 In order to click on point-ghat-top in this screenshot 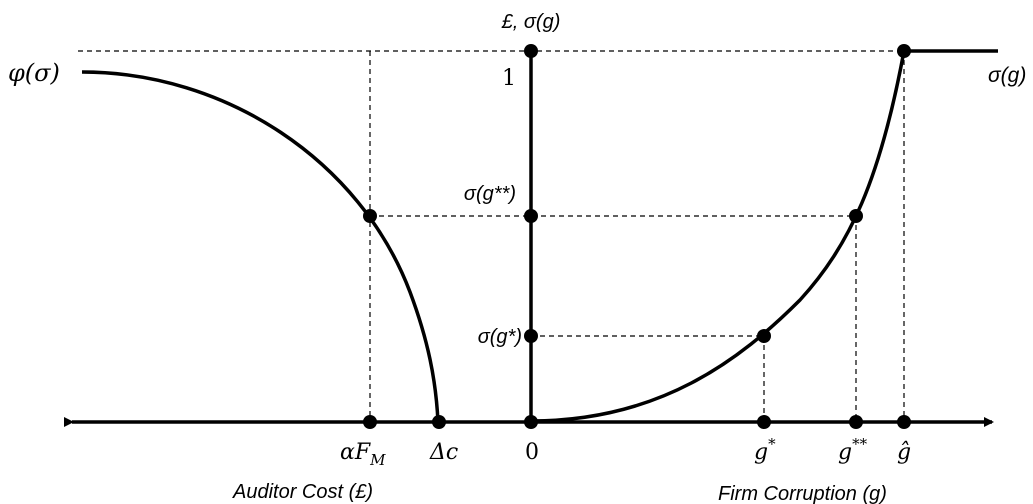, I will do `click(904, 51)`.